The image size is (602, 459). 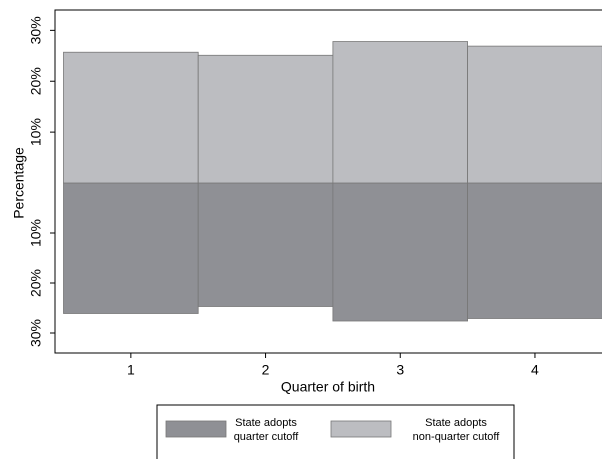 What do you see at coordinates (328, 387) in the screenshot?
I see `x-axis-label: Quarter of birth` at bounding box center [328, 387].